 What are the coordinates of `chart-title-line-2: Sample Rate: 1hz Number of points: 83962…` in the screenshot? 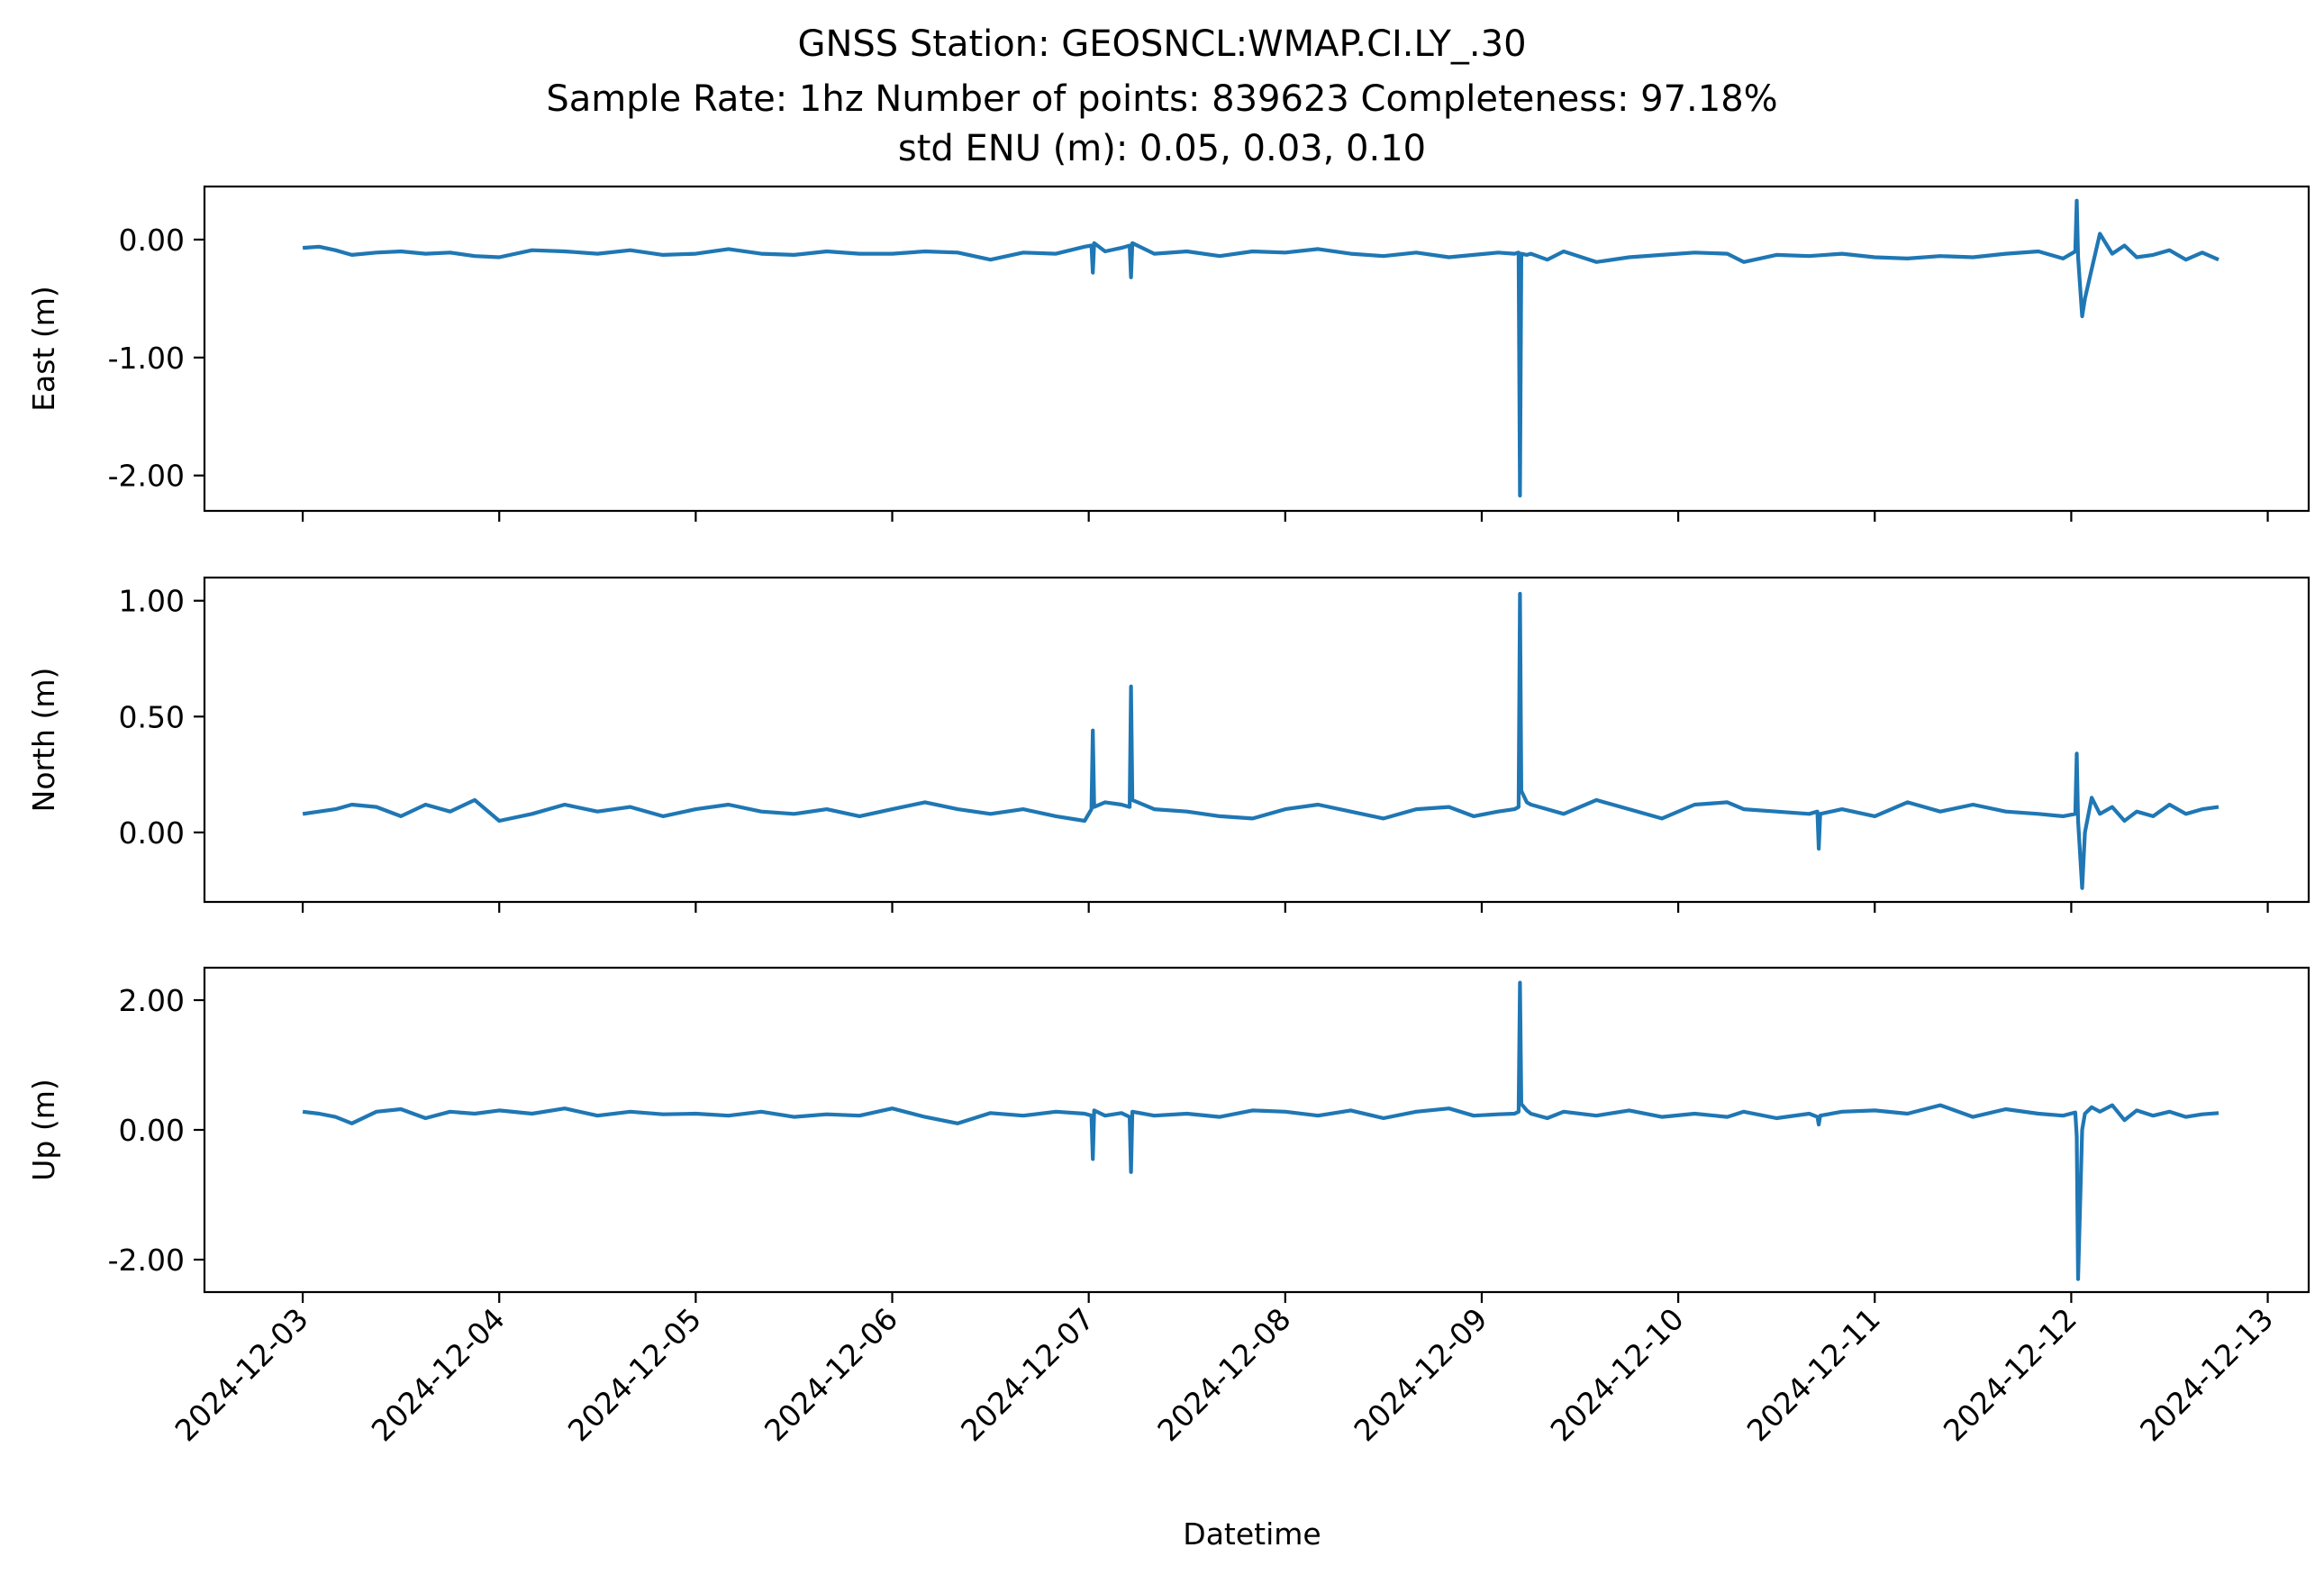 It's located at (1161, 99).